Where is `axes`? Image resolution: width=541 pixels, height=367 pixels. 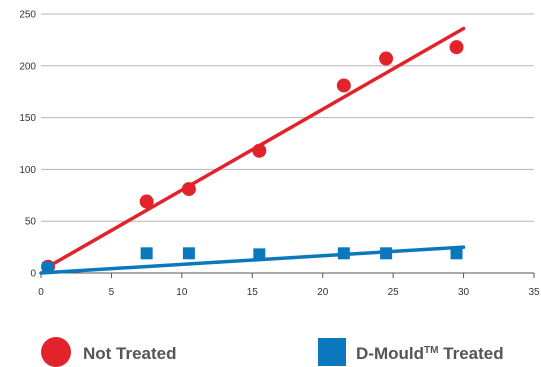
axes is located at coordinates (287, 275).